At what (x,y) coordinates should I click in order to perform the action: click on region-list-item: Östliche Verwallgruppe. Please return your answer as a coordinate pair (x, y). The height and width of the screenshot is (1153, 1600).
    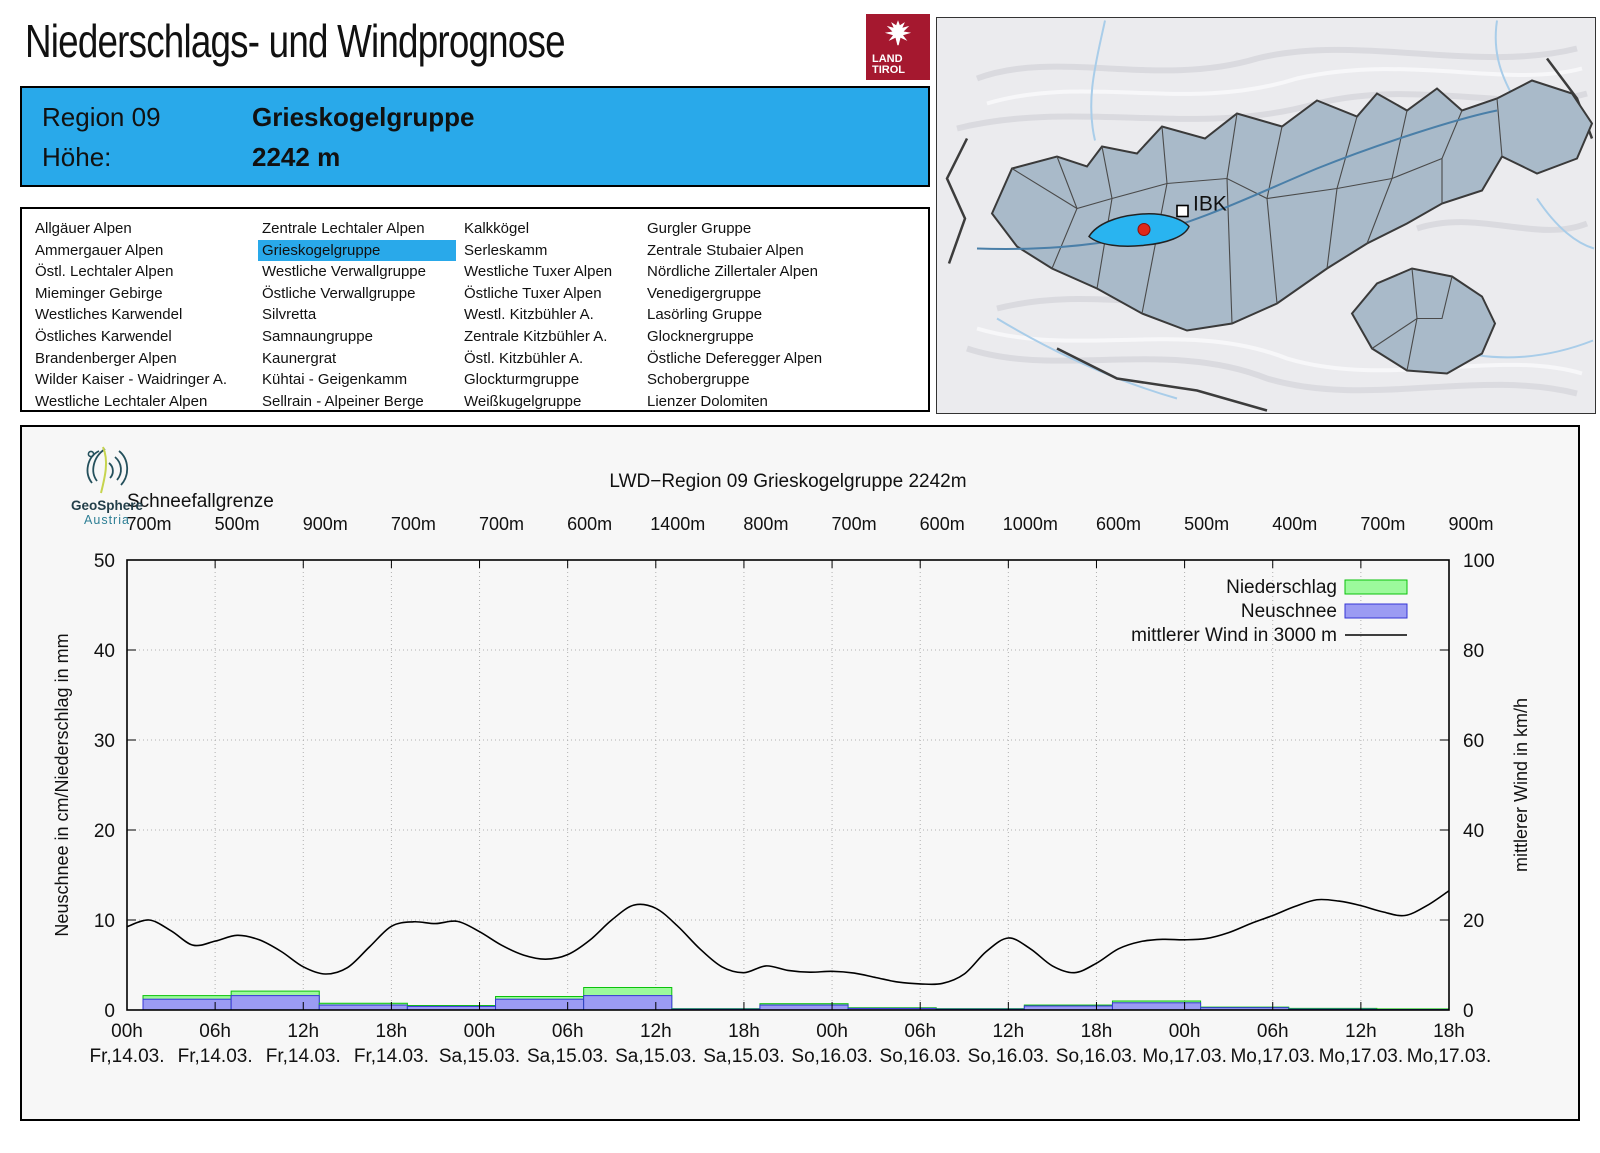
    Looking at the image, I should click on (339, 293).